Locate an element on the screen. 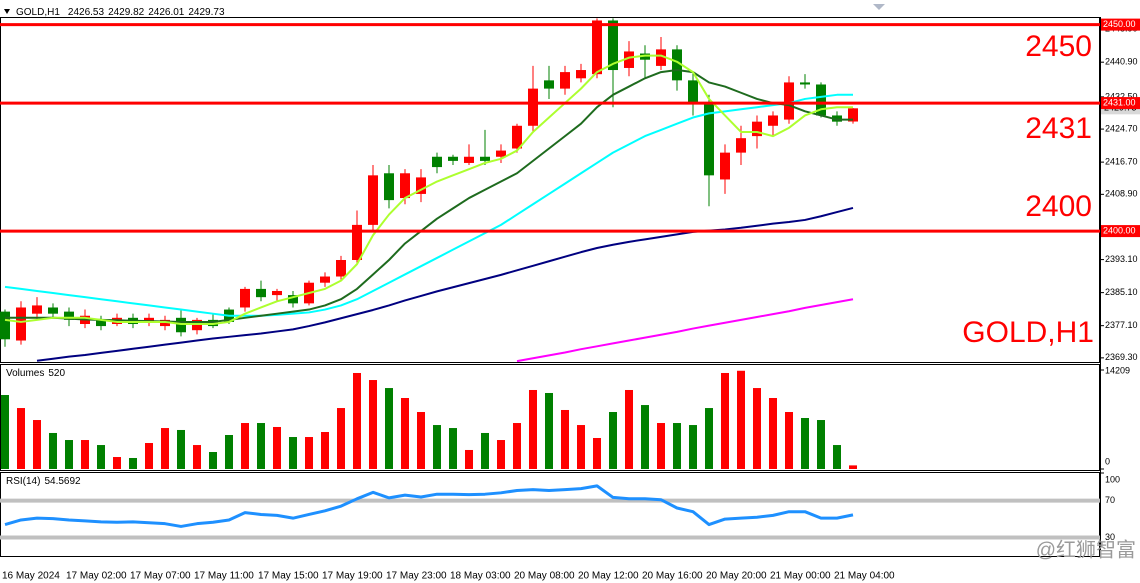 This screenshot has height=583, width=1140. x-tick-label: 17 May 19:00 is located at coordinates (352, 576).